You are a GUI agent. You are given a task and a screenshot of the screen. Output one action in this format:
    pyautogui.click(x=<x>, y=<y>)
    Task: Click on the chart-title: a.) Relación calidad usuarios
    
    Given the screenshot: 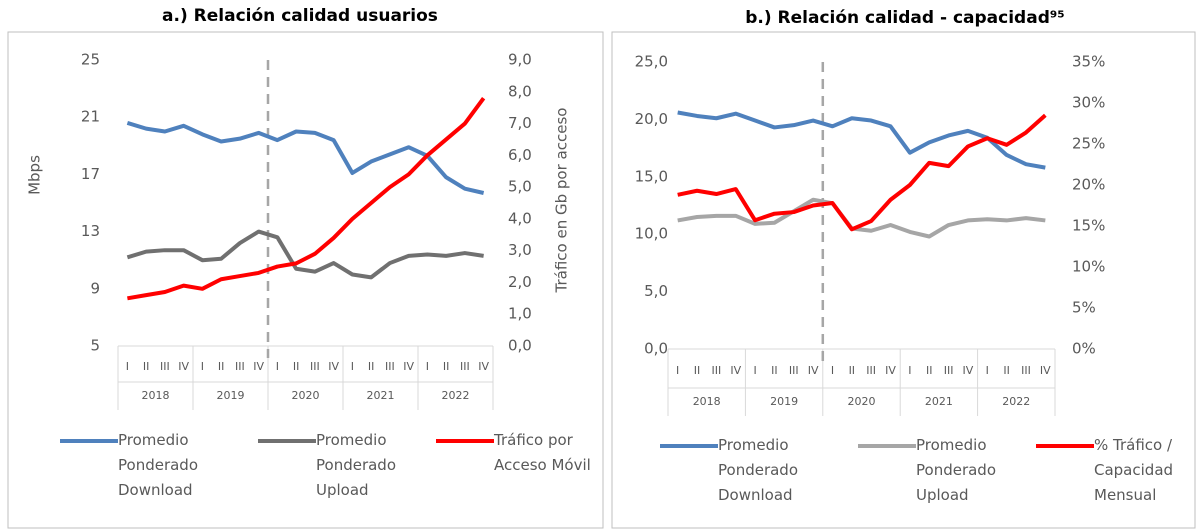 What is the action you would take?
    pyautogui.click(x=300, y=16)
    